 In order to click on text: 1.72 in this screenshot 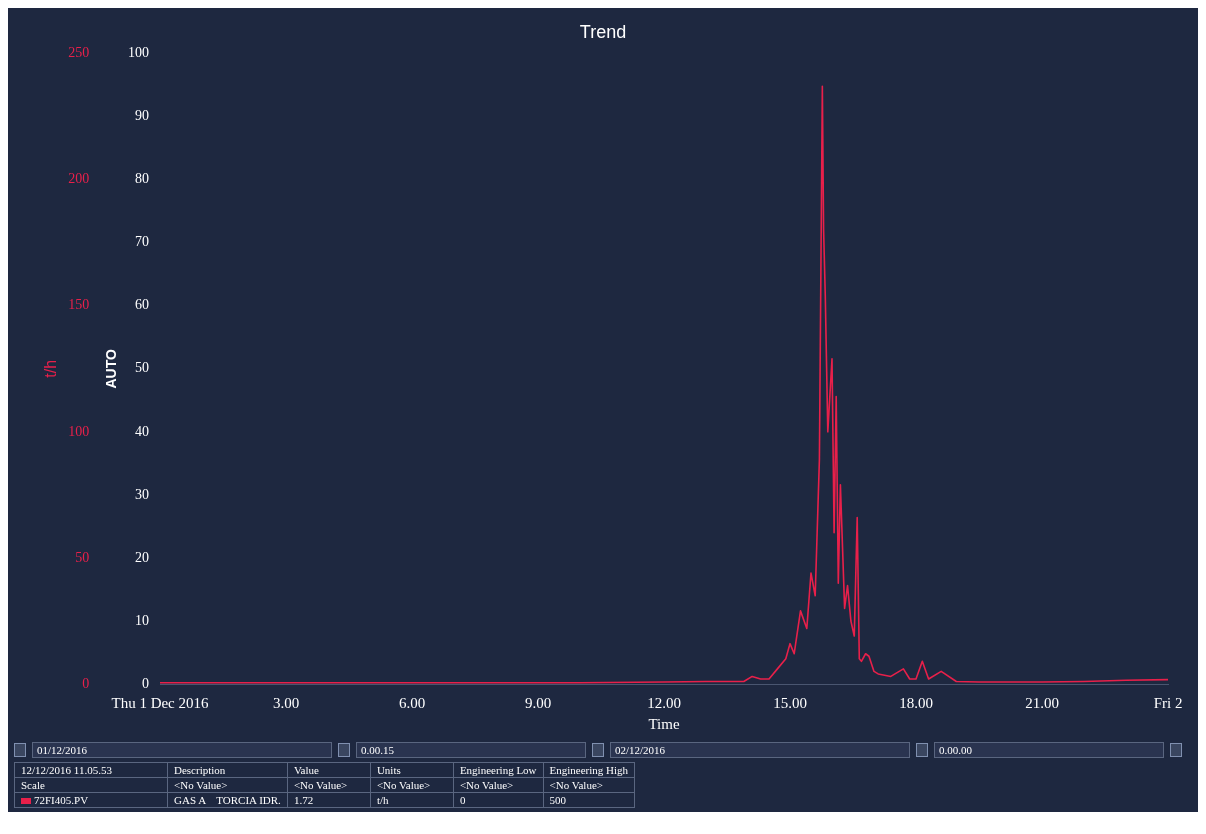, I will do `click(329, 800)`.